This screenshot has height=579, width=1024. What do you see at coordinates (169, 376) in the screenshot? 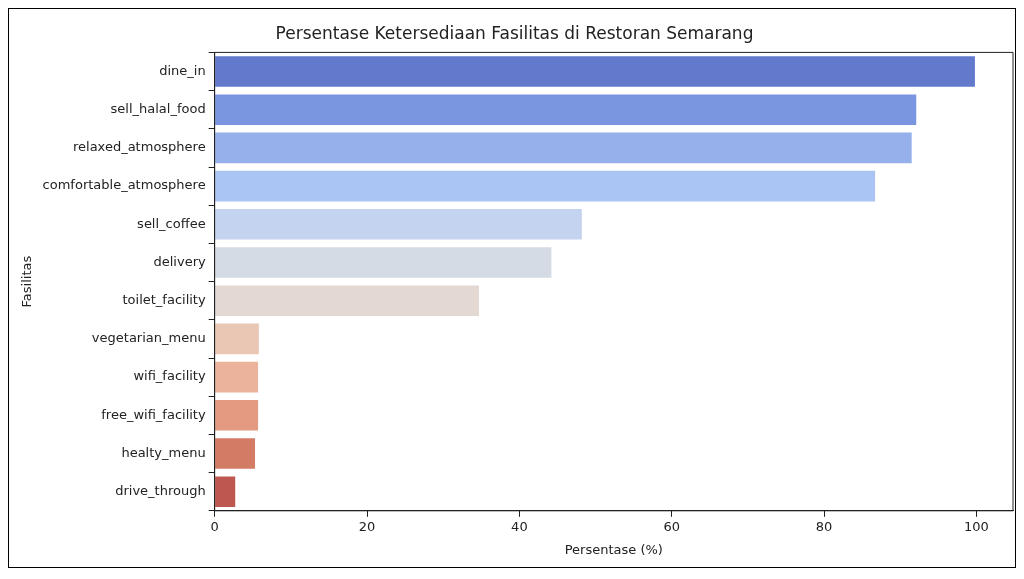
I see `y-tick-label: wifi_facility` at bounding box center [169, 376].